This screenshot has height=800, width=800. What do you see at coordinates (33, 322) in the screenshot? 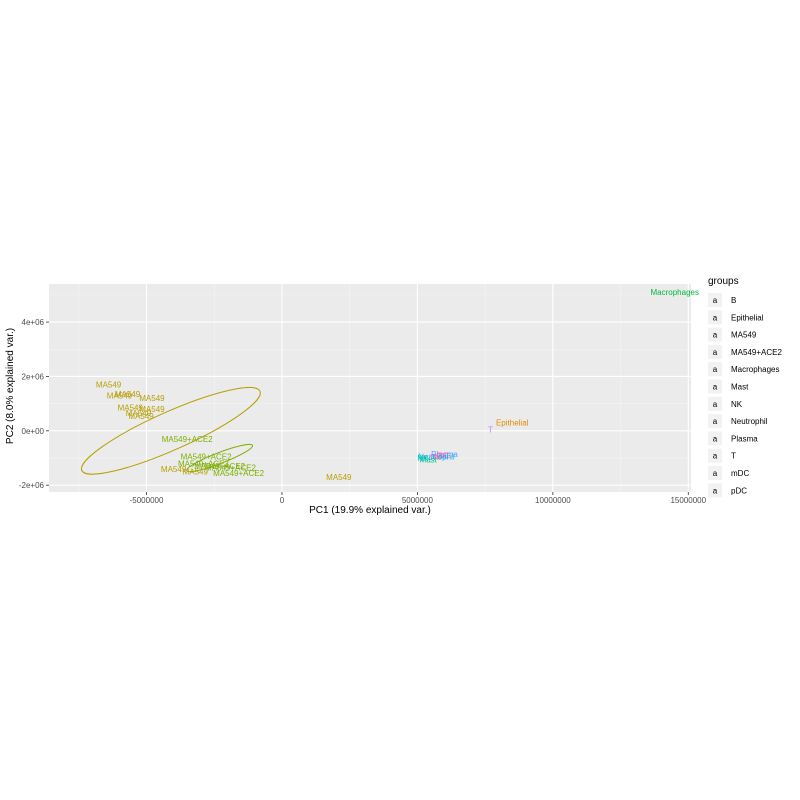
I see `y-tick-label: 4e+06` at bounding box center [33, 322].